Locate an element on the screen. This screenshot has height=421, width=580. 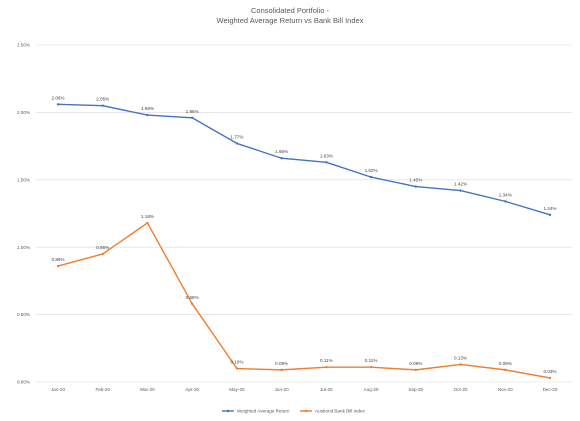
data-label: 1.63% is located at coordinates (326, 155).